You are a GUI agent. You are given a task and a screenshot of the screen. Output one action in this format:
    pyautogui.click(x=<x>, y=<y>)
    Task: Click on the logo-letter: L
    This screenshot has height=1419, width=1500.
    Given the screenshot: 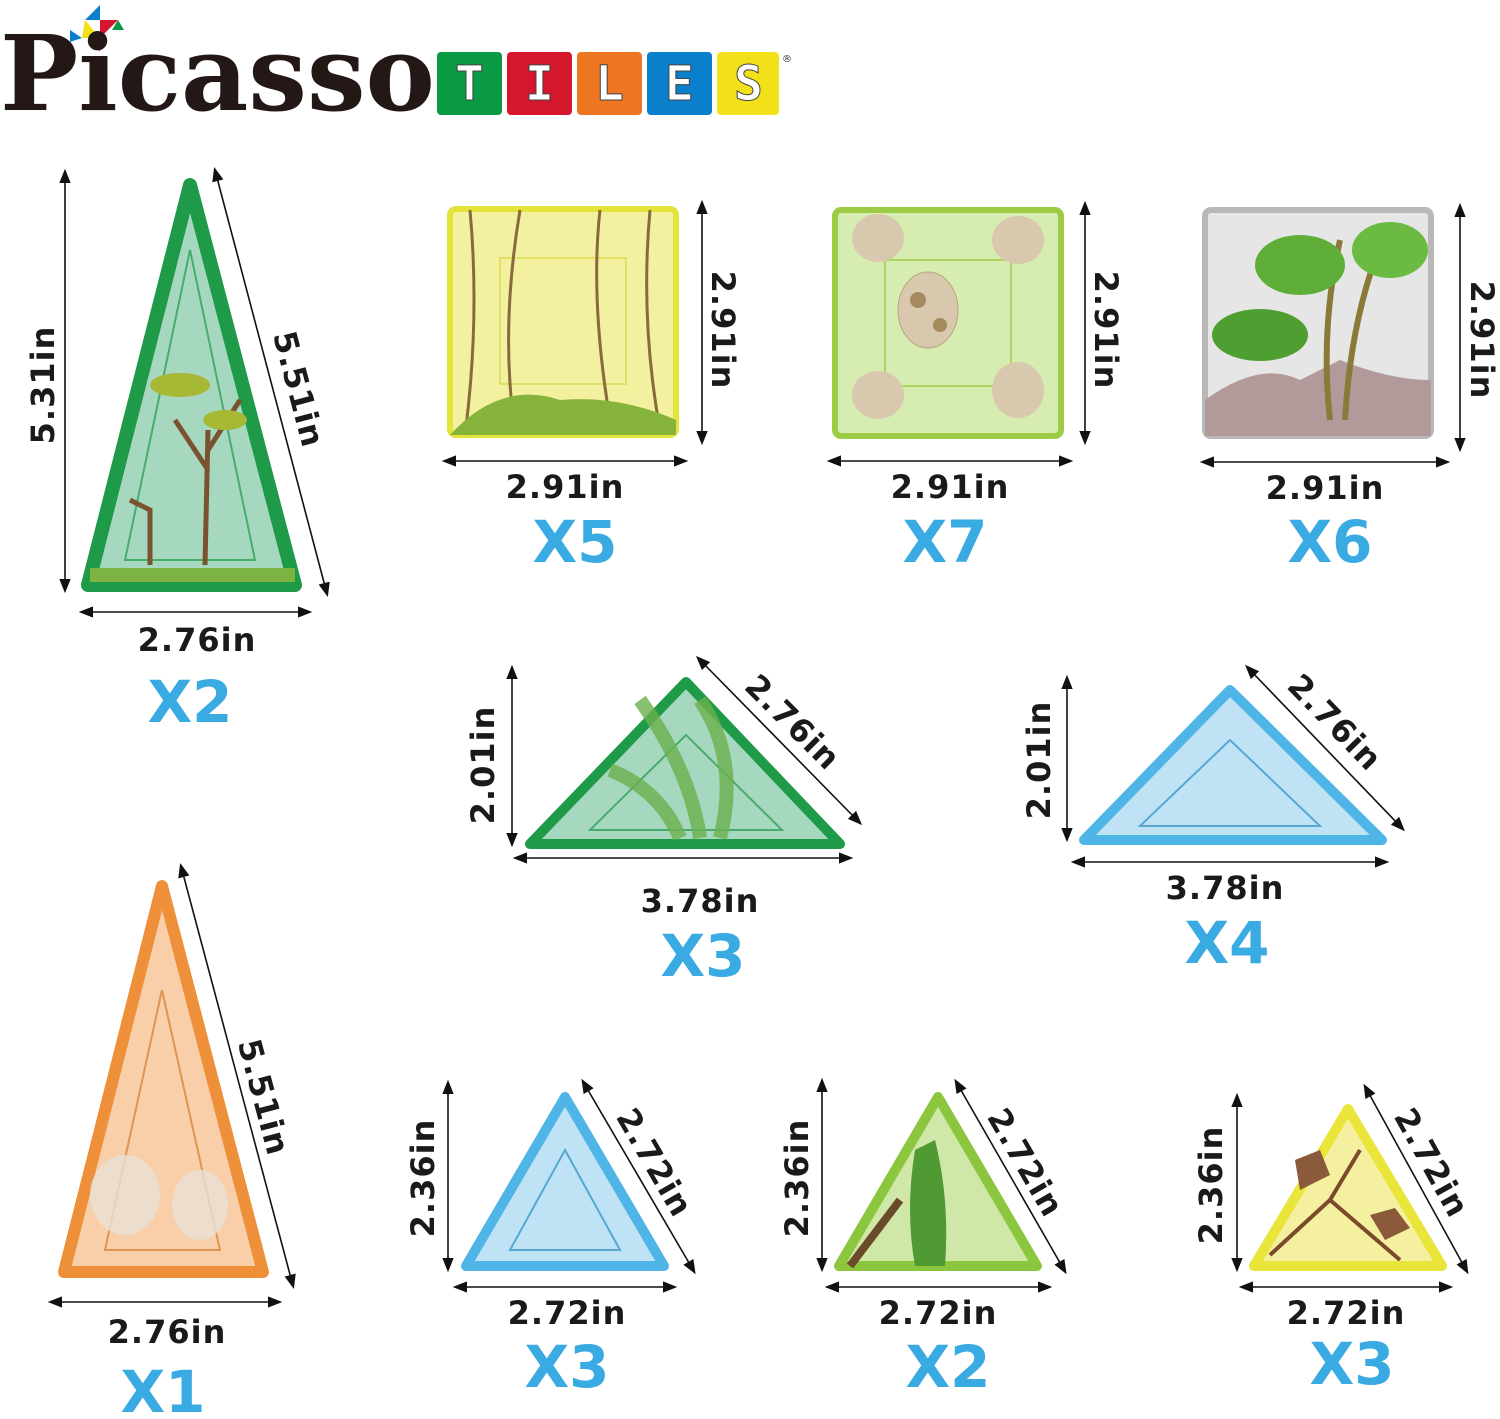 What is the action you would take?
    pyautogui.click(x=609, y=84)
    